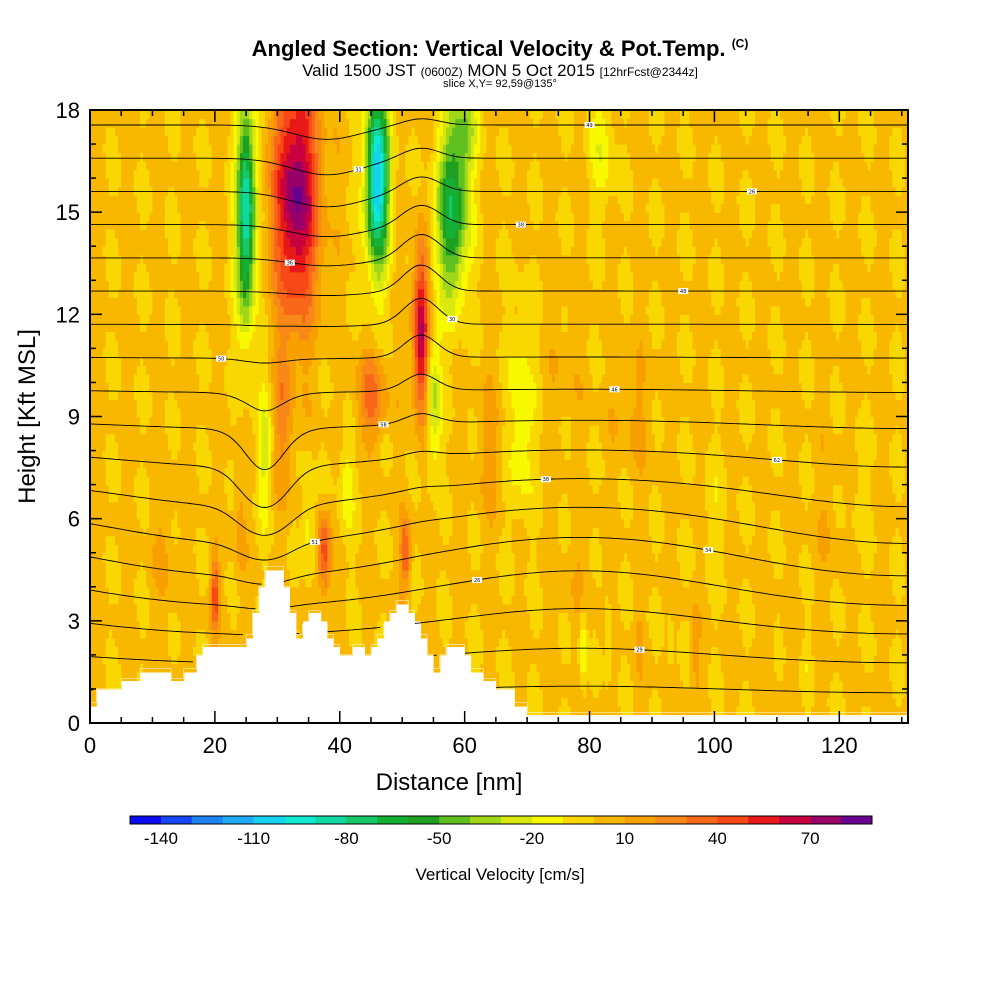 The image size is (1000, 1000). What do you see at coordinates (439, 838) in the screenshot?
I see `colorbar-label: -50` at bounding box center [439, 838].